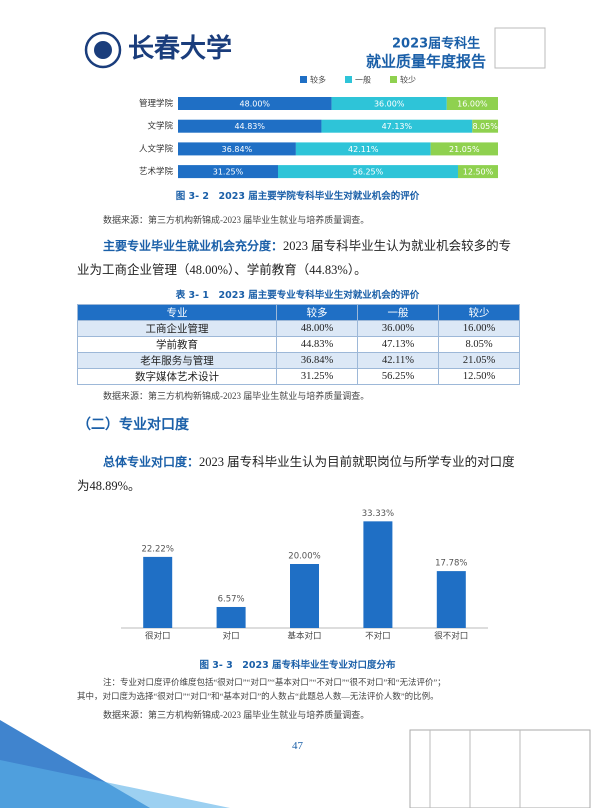 The width and height of the screenshot is (595, 808). Describe the element at coordinates (231, 599) in the screenshot. I see `value-label: 6.57%` at that location.